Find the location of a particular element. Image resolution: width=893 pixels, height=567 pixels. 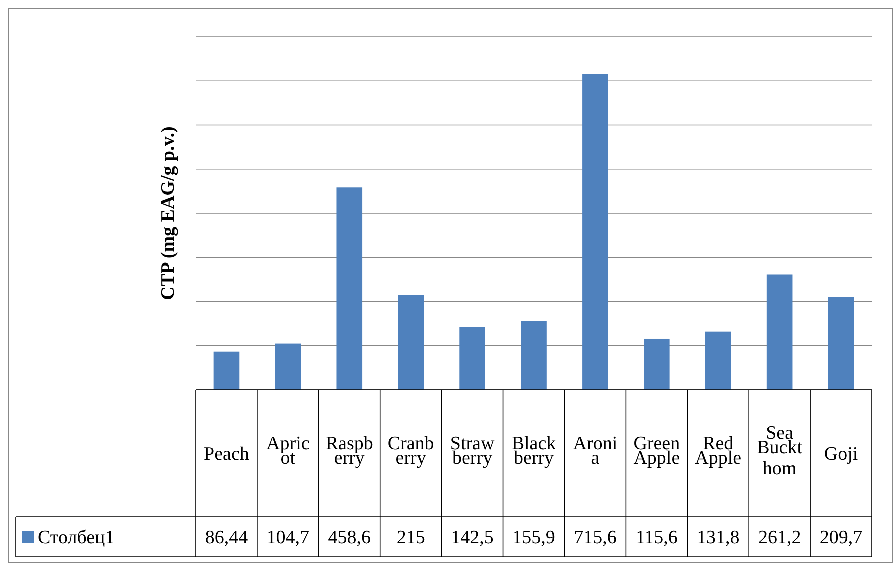

x-tick-label: Sea Buckthom is located at coordinates (780, 451).